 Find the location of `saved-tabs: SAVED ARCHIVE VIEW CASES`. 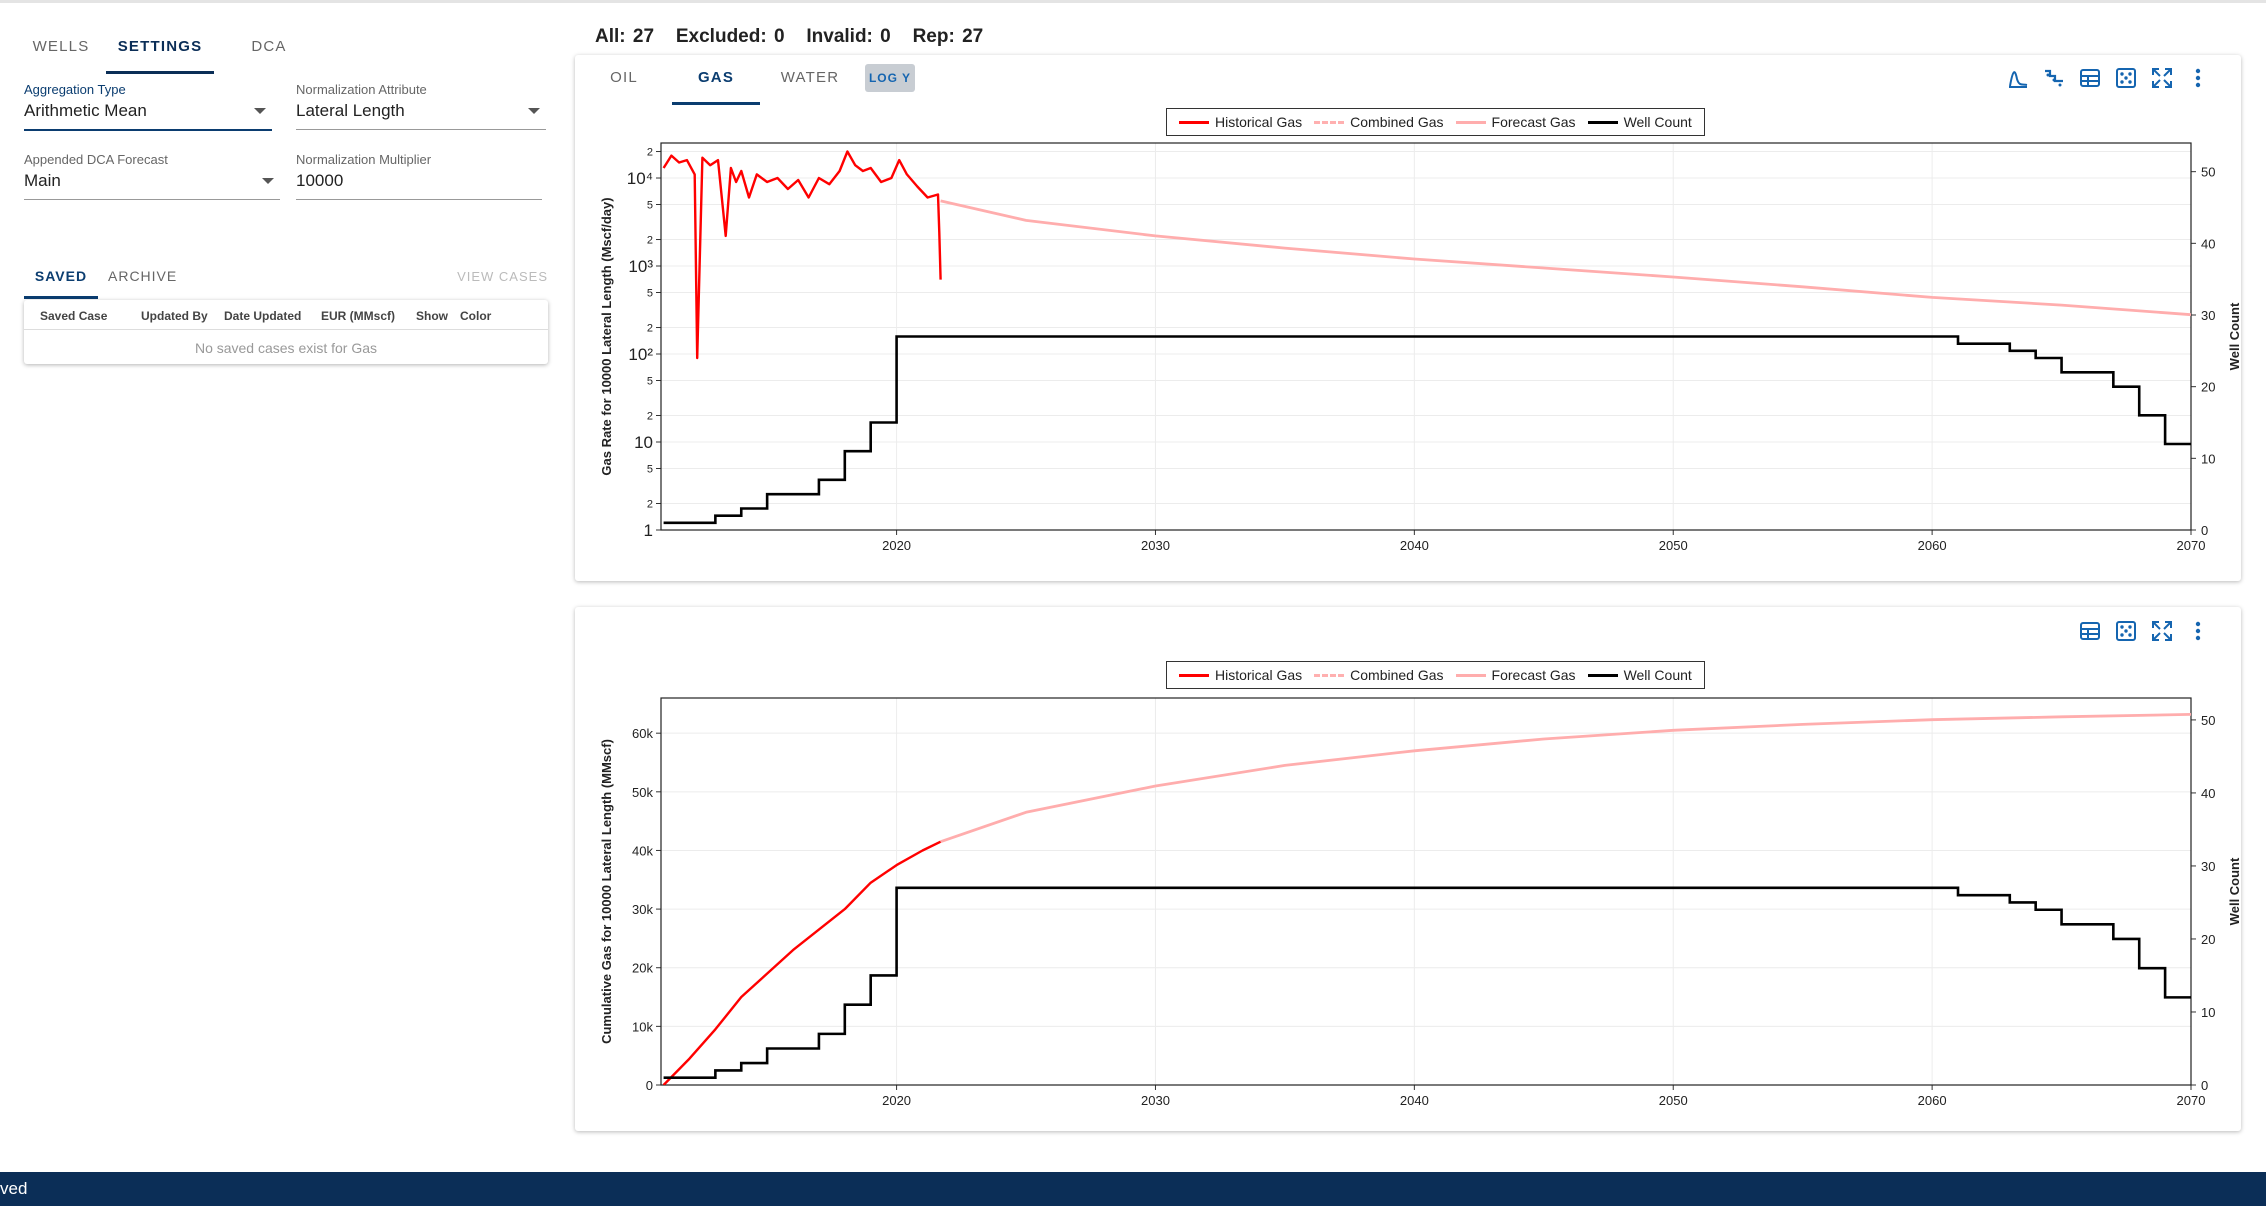

saved-tabs: SAVED ARCHIVE VIEW CASES is located at coordinates (286, 281).